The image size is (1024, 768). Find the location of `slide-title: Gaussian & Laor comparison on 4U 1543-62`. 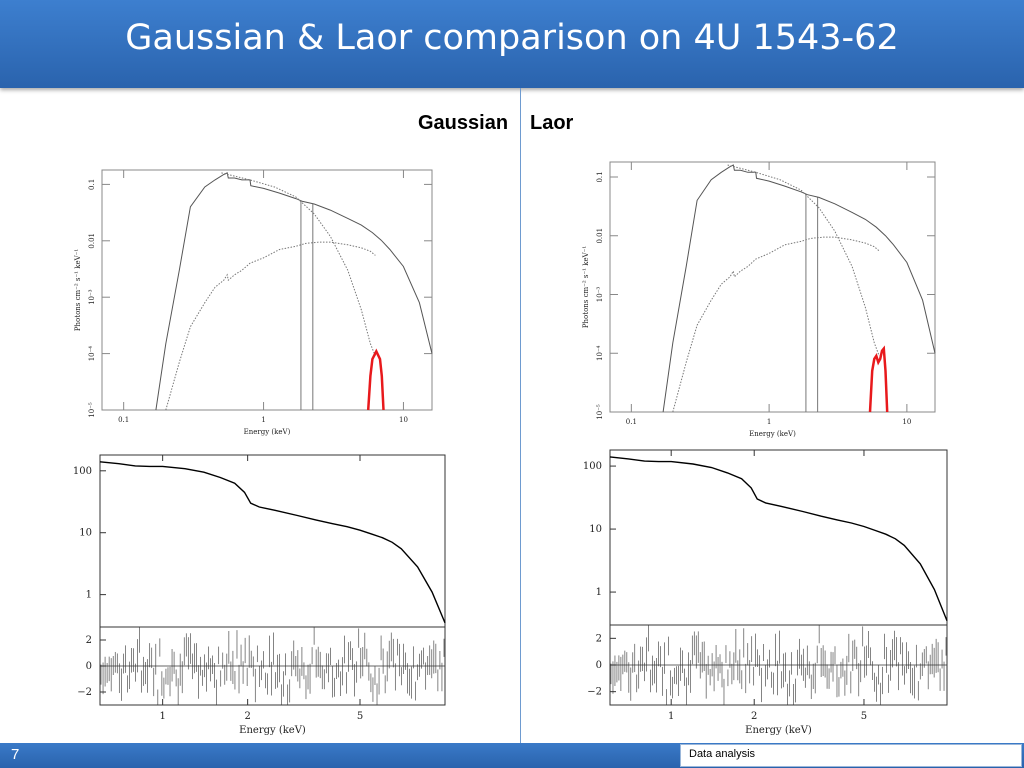

slide-title: Gaussian & Laor comparison on 4U 1543-62 is located at coordinates (512, 38).